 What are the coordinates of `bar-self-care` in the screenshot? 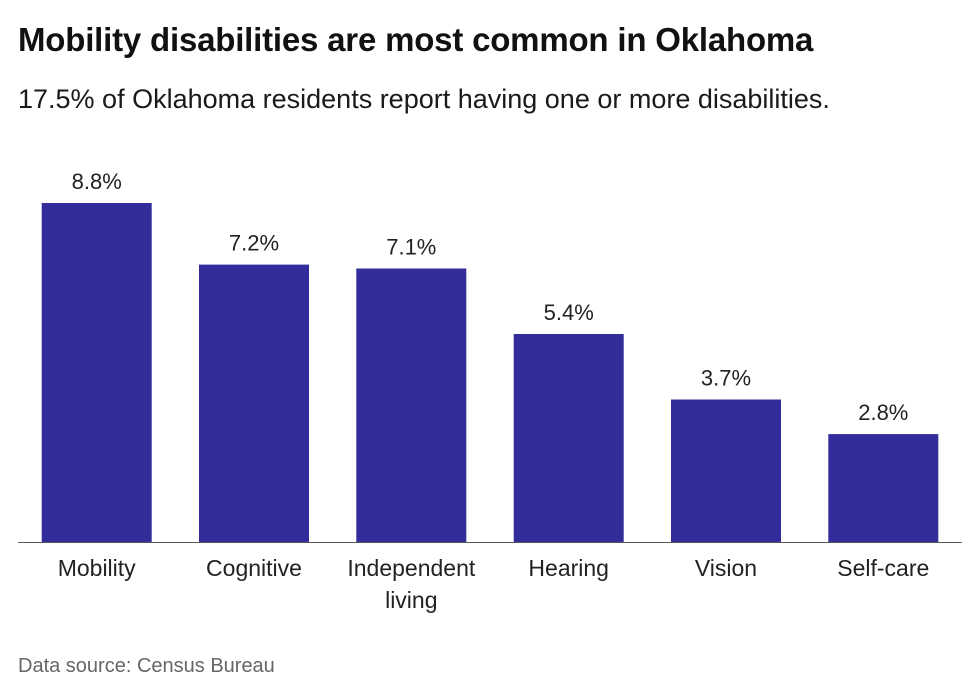 It's located at (883, 488).